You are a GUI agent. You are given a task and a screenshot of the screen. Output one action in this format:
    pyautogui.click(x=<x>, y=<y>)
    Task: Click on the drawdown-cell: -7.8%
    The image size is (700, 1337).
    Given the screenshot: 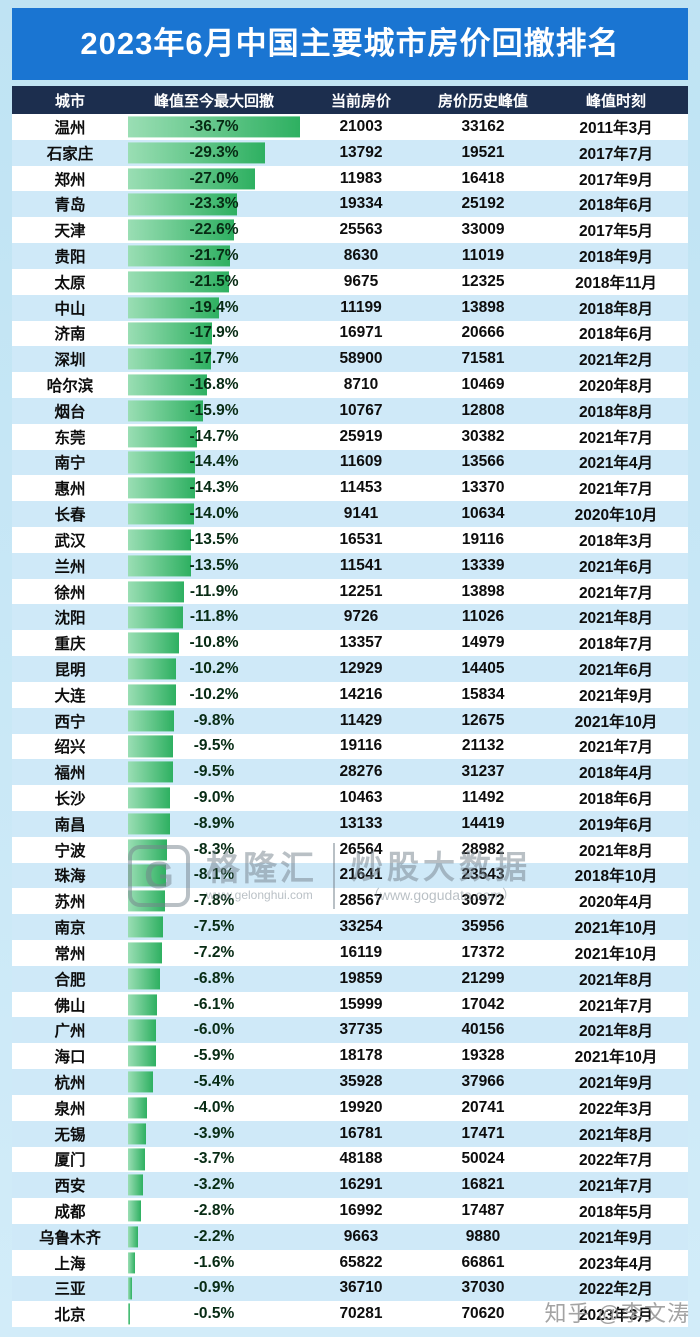 What is the action you would take?
    pyautogui.click(x=214, y=901)
    